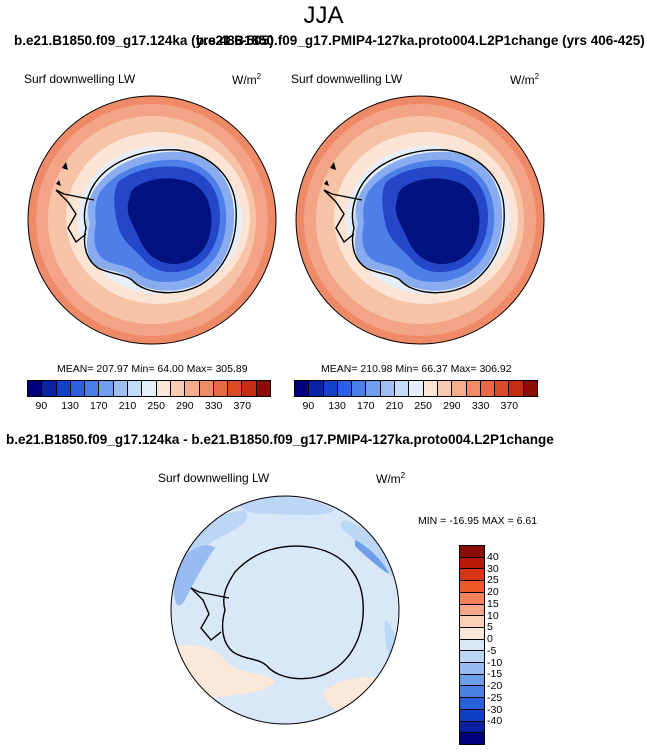 The image size is (647, 752). Describe the element at coordinates (490, 627) in the screenshot. I see `diff-colorbar-tick-label: 5` at that location.